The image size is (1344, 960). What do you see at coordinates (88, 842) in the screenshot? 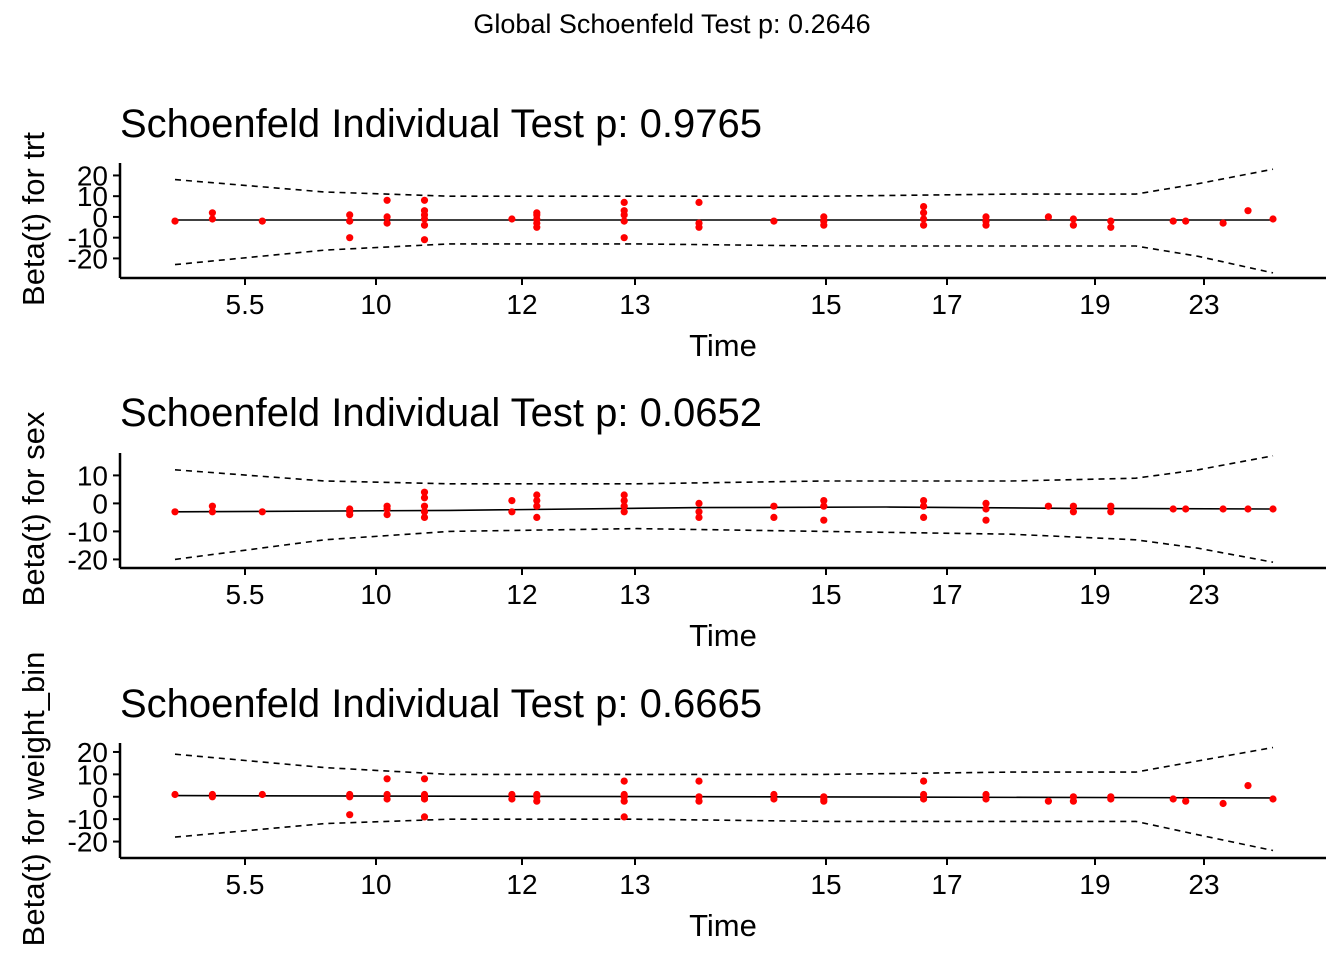
I see `y-tick-label: -20` at bounding box center [88, 842].